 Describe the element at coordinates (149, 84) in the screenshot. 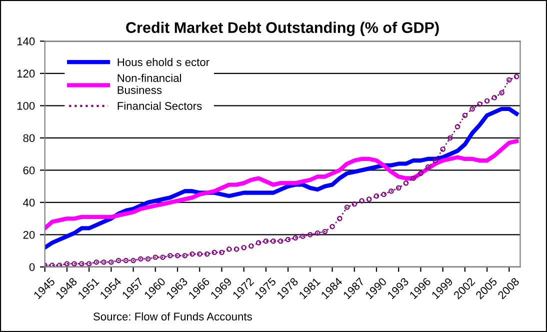

I see `legend-label: Non-financial Business` at that location.